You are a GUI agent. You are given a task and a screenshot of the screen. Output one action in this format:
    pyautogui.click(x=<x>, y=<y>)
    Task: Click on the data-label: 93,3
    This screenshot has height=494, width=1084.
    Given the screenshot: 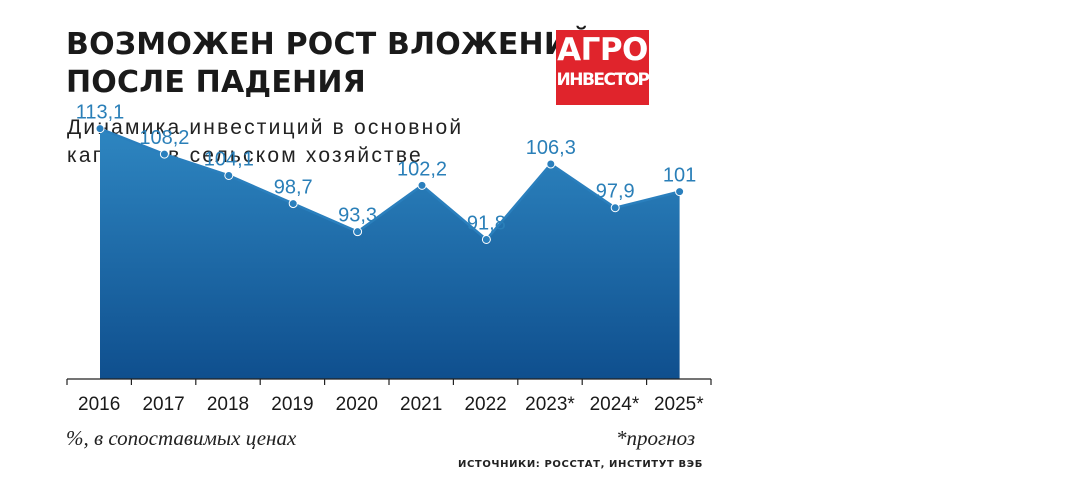 What is the action you would take?
    pyautogui.click(x=357, y=216)
    